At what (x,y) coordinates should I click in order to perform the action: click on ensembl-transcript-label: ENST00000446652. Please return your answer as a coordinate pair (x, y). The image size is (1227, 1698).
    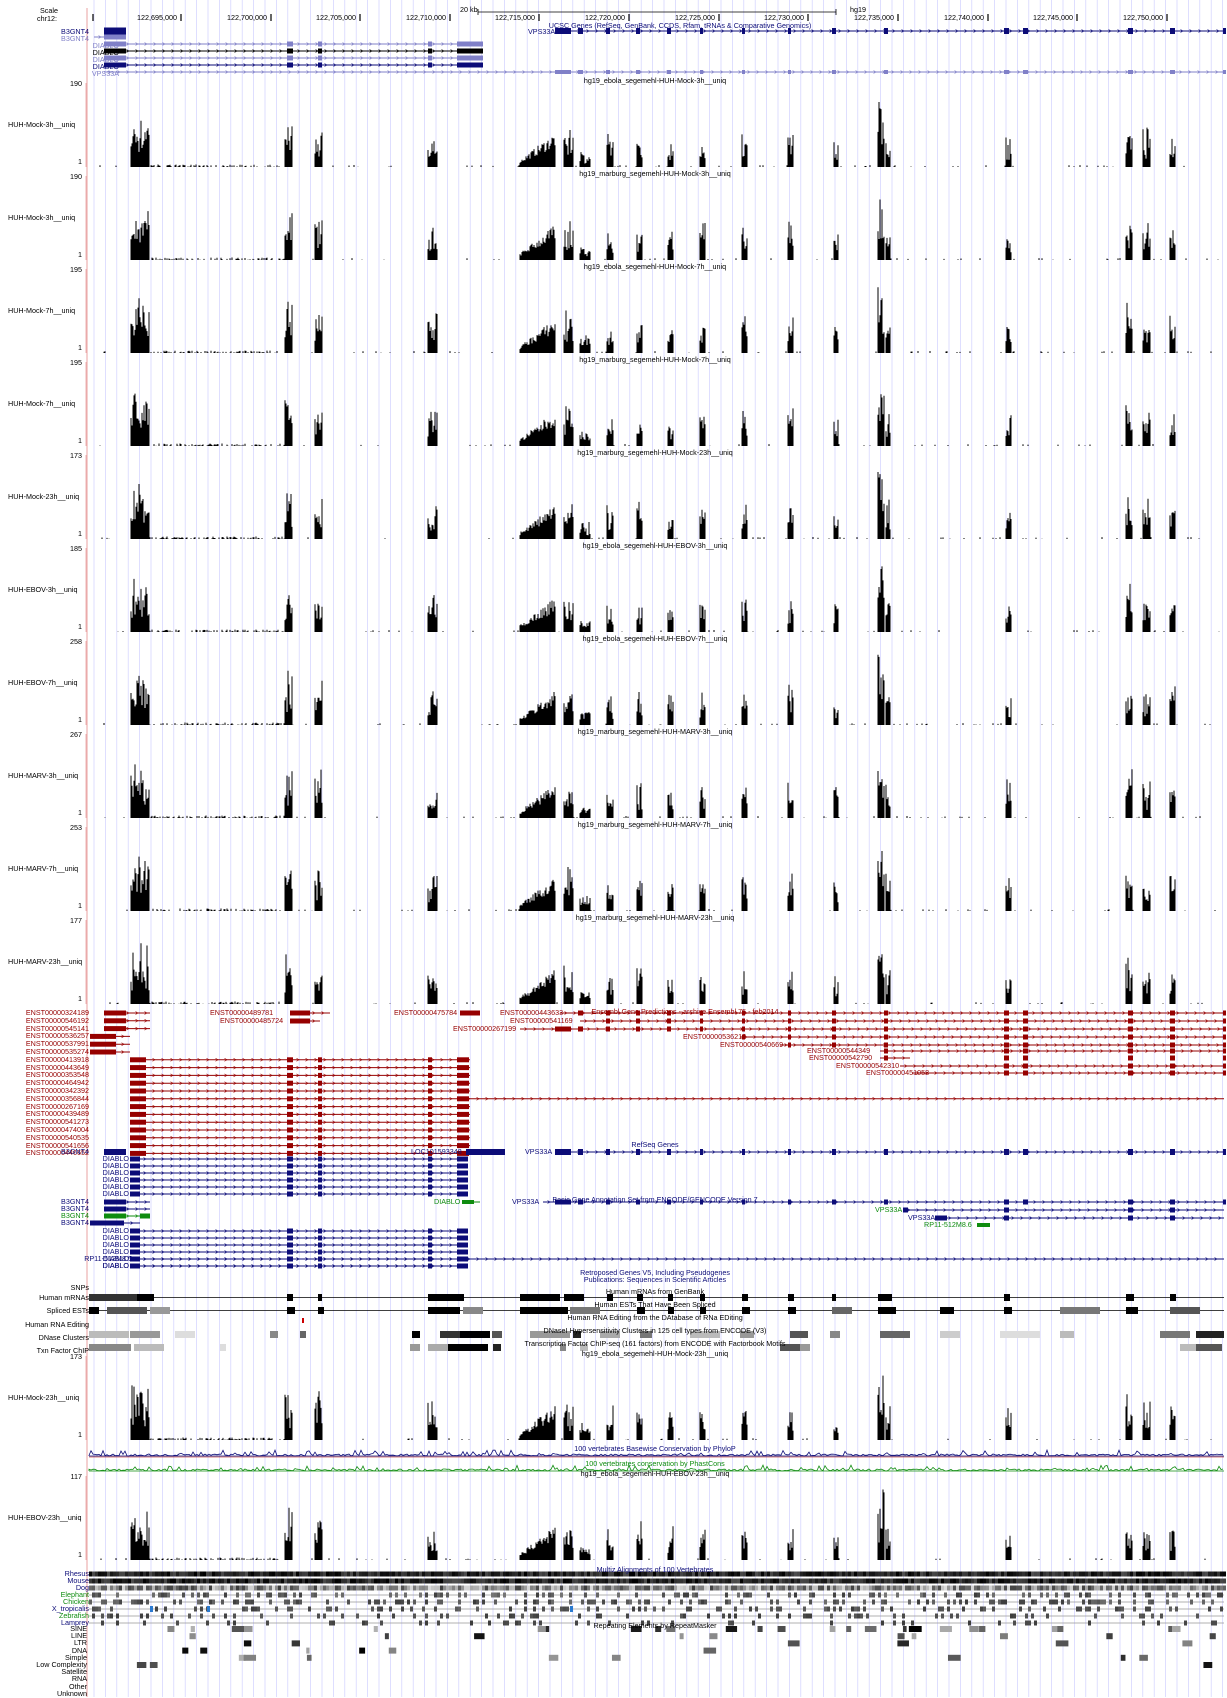
    Looking at the image, I should click on (57, 1153).